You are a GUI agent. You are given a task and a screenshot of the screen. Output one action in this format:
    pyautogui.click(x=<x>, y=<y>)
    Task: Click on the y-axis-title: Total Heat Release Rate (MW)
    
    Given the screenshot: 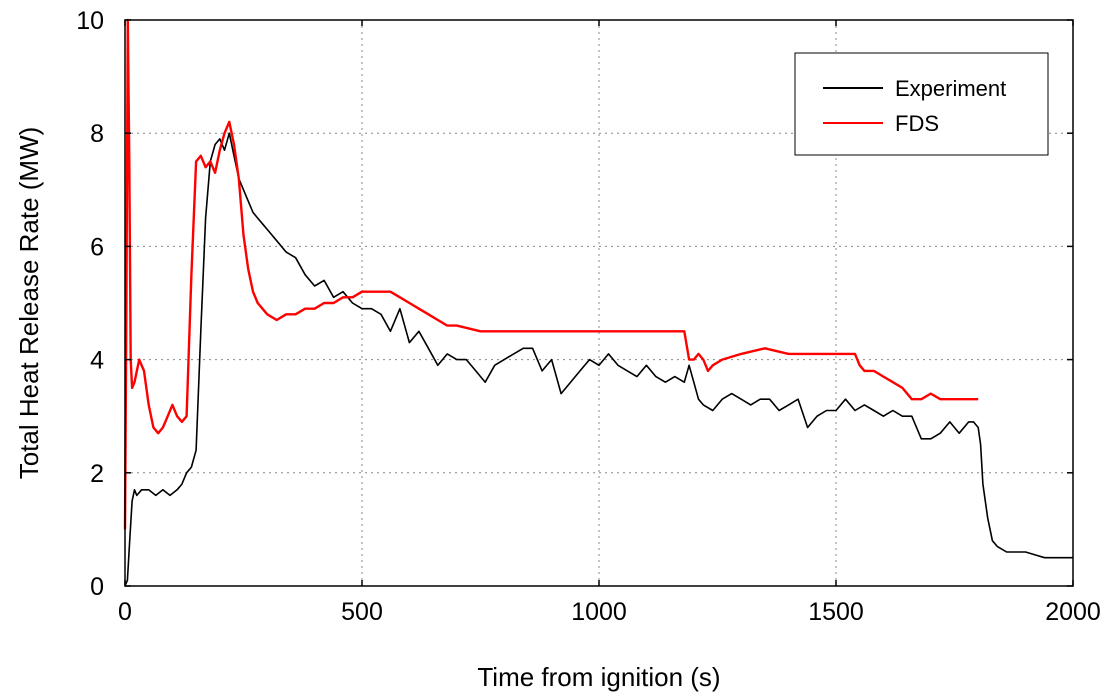 What is the action you would take?
    pyautogui.click(x=29, y=303)
    